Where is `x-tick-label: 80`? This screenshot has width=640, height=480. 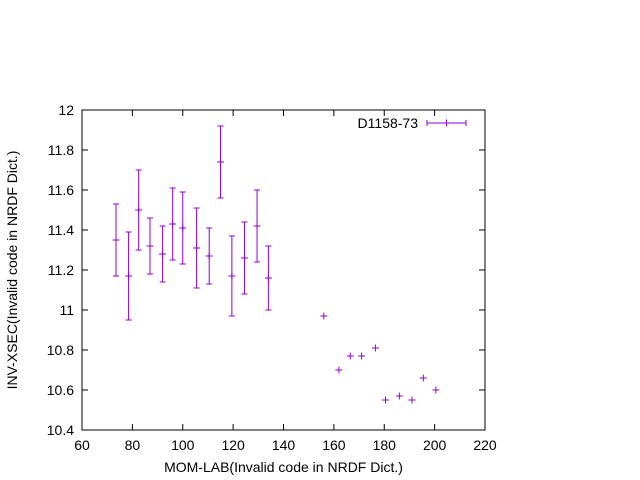
x-tick-label: 80 is located at coordinates (133, 445).